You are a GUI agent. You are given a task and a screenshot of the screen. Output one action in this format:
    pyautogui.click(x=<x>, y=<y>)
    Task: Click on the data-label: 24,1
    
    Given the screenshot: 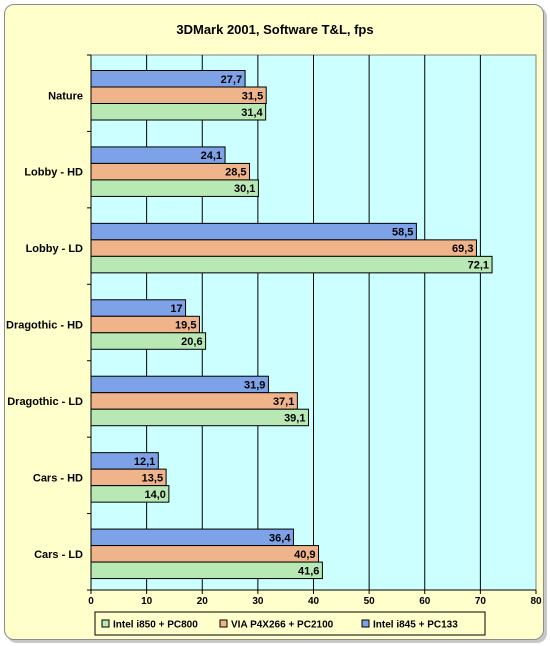 What is the action you would take?
    pyautogui.click(x=211, y=156)
    